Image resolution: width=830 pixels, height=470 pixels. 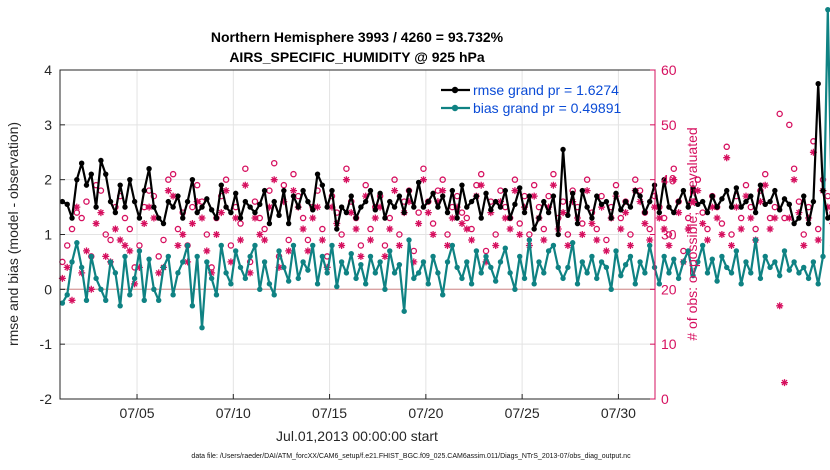 I want to click on legend-bias-marker, so click(x=455, y=108).